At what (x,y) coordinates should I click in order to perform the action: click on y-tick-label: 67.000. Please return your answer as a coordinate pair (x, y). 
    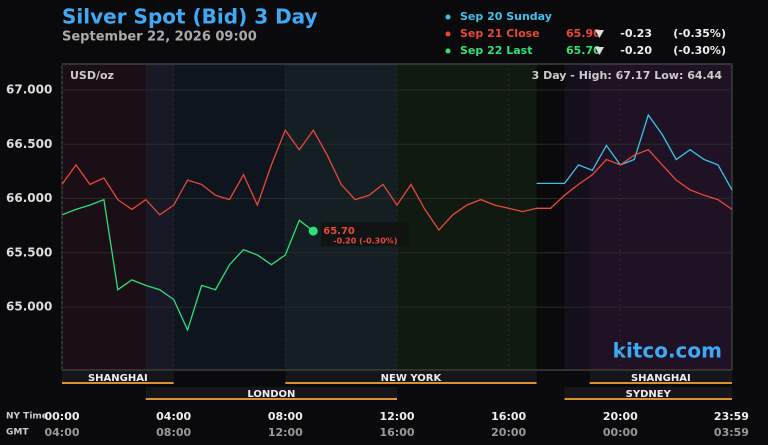
    Looking at the image, I should click on (29, 90).